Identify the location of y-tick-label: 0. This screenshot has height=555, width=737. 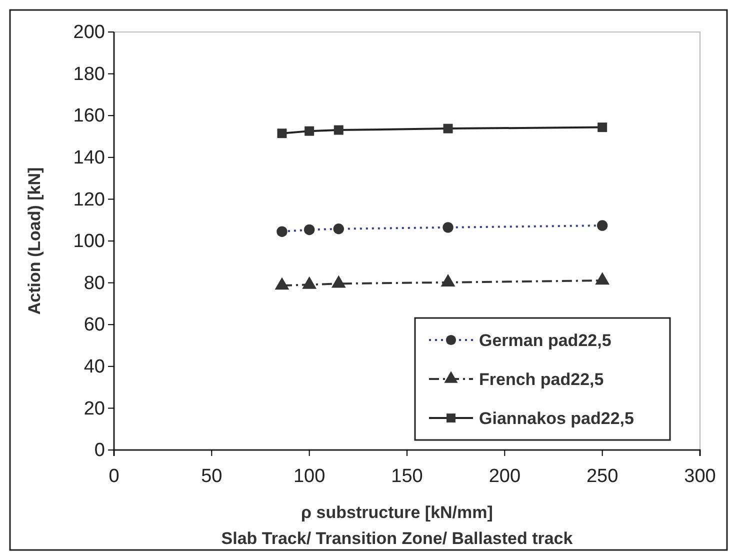
(99, 451).